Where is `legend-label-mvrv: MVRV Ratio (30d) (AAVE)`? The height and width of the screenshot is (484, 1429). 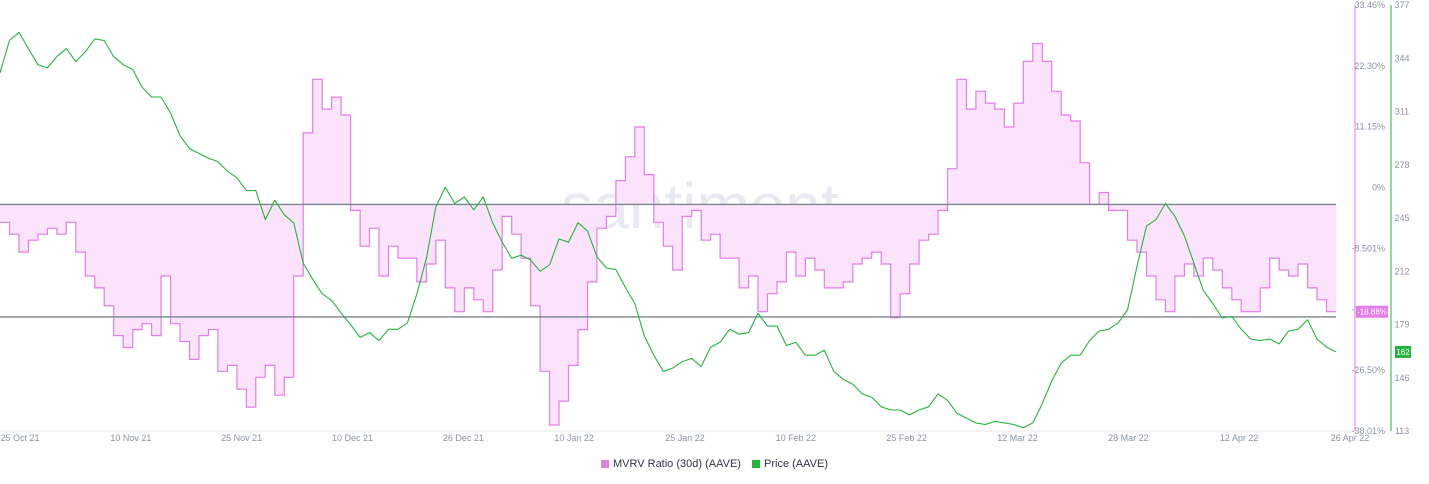 legend-label-mvrv: MVRV Ratio (30d) (AAVE) is located at coordinates (676, 464).